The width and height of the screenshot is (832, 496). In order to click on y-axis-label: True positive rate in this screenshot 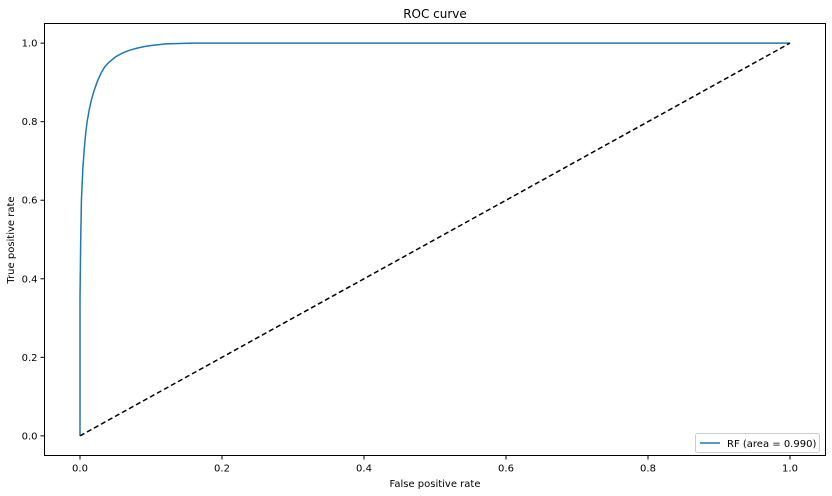, I will do `click(11, 240)`.